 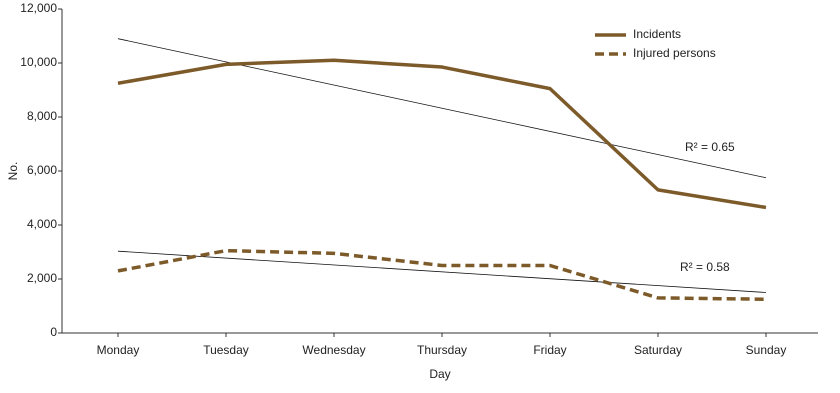 I want to click on y-tick-label: 12,000, so click(x=38, y=8).